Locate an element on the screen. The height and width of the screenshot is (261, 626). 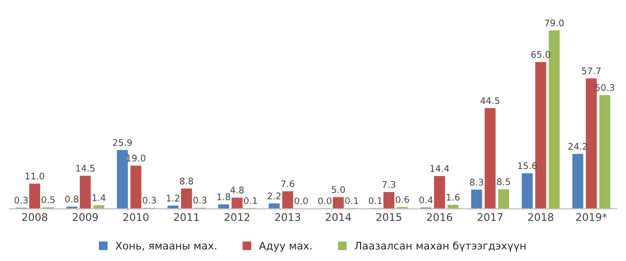
legend-label: Лаазалсан махан бүтээгдэхүүн is located at coordinates (440, 246).